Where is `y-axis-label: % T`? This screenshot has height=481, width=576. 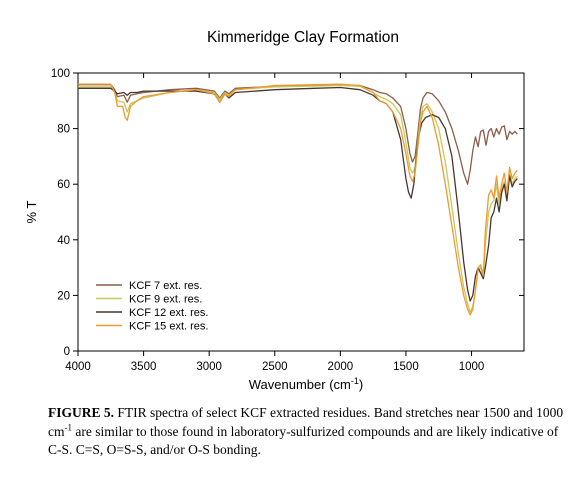
y-axis-label: % T is located at coordinates (31, 212).